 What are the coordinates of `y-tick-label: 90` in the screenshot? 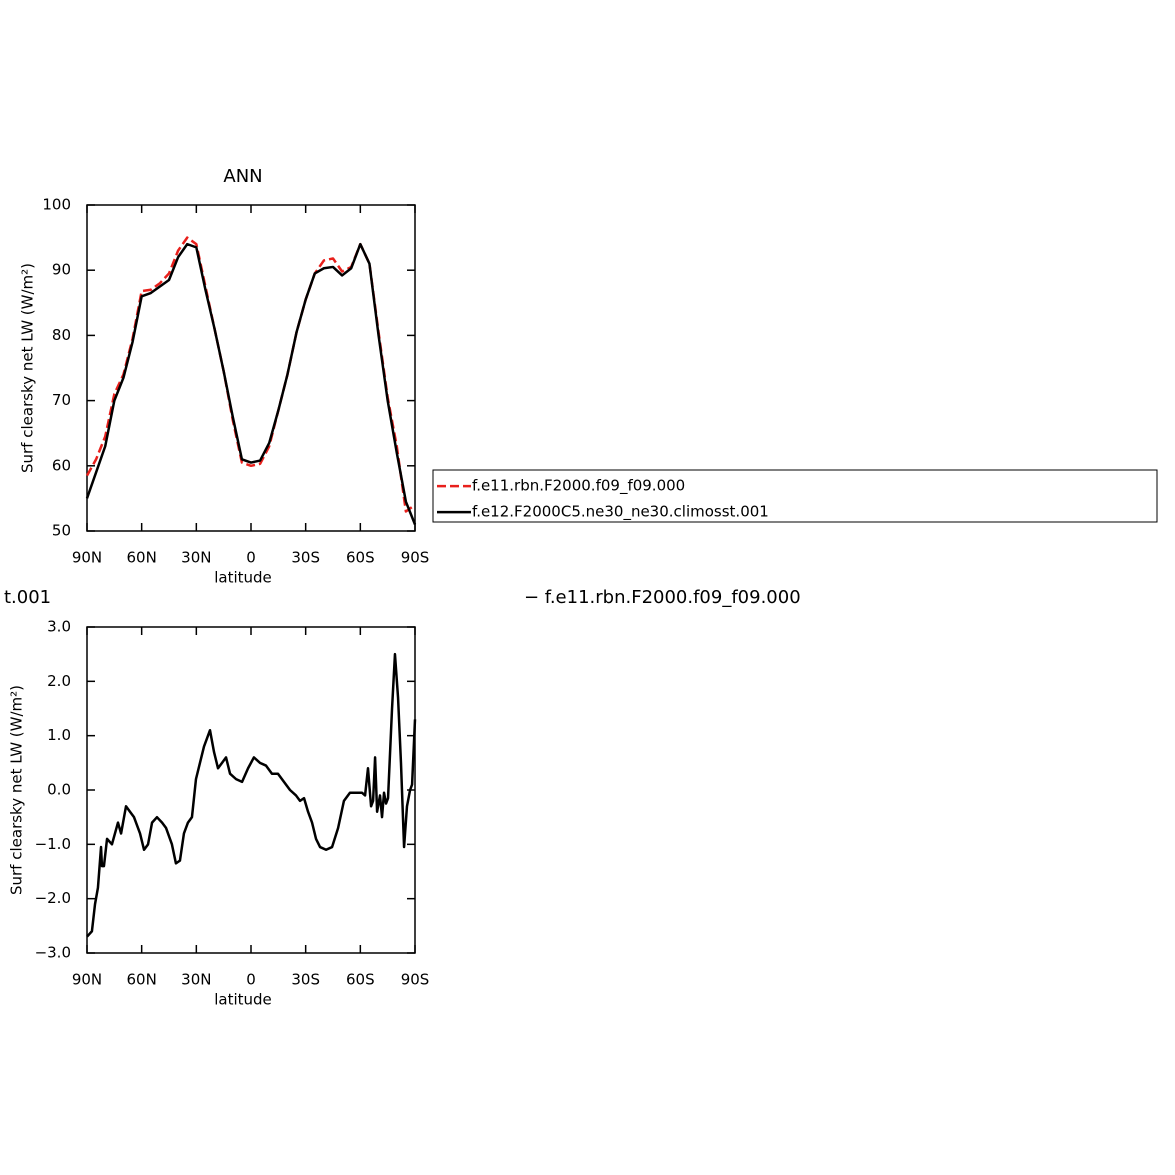 It's located at (61, 270).